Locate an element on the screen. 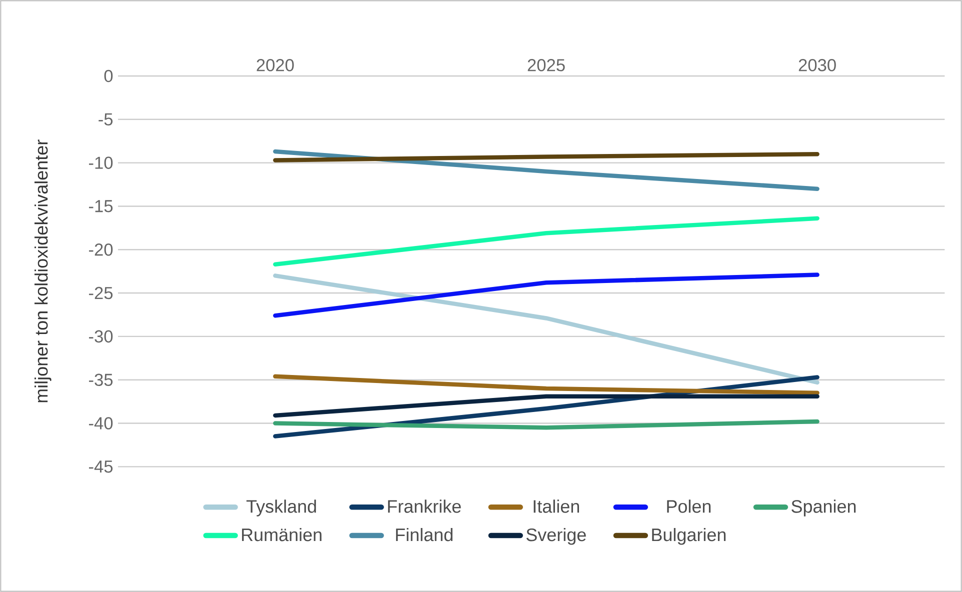 This screenshot has width=962, height=592. legend-label: Frankrike is located at coordinates (424, 506).